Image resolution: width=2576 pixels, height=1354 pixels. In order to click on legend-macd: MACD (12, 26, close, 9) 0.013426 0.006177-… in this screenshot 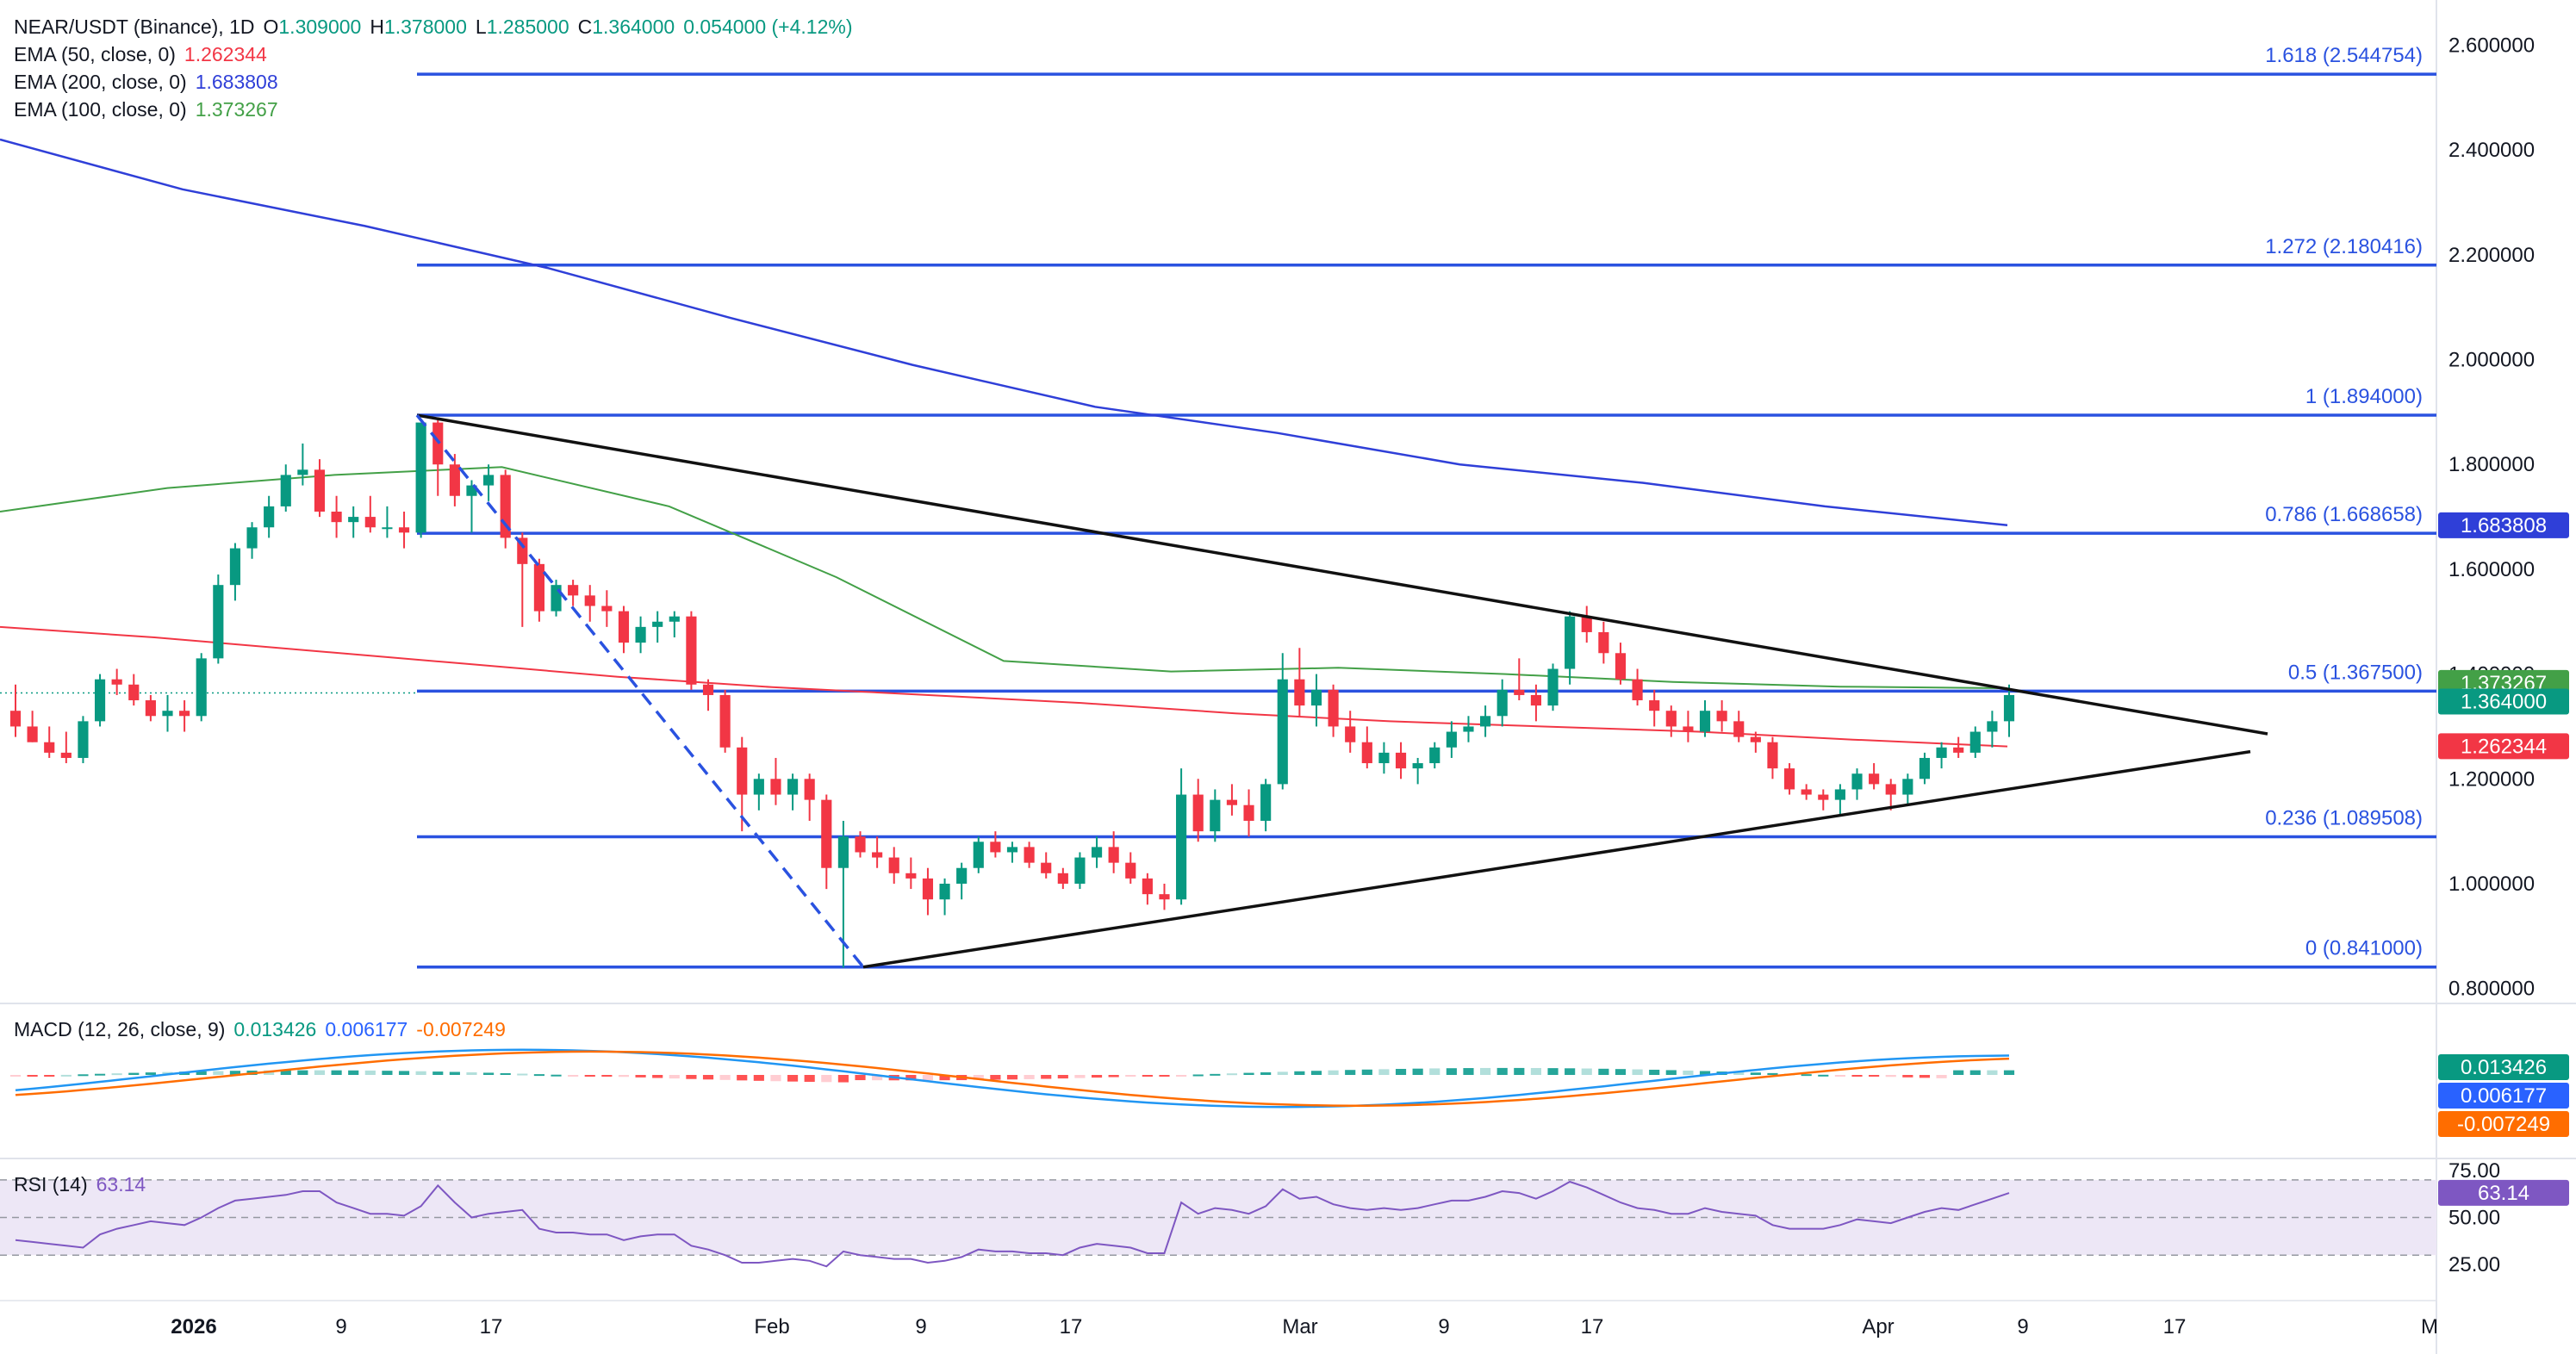, I will do `click(264, 1029)`.